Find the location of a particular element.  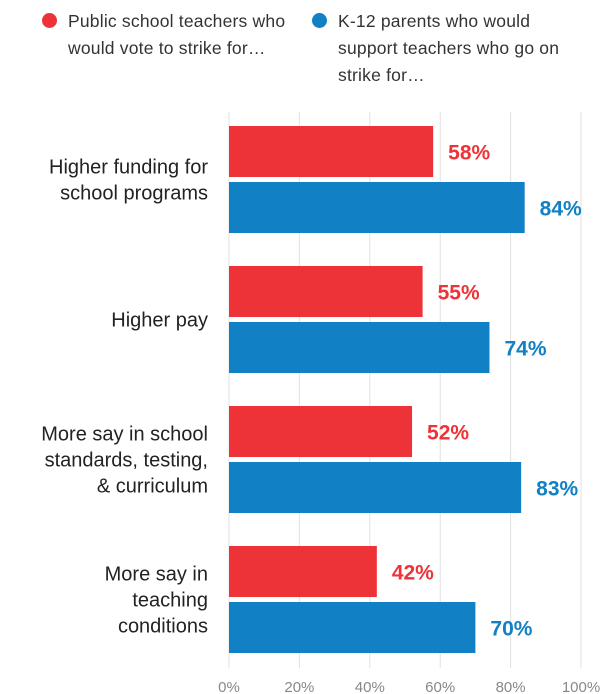

value-label: 55% is located at coordinates (459, 293).